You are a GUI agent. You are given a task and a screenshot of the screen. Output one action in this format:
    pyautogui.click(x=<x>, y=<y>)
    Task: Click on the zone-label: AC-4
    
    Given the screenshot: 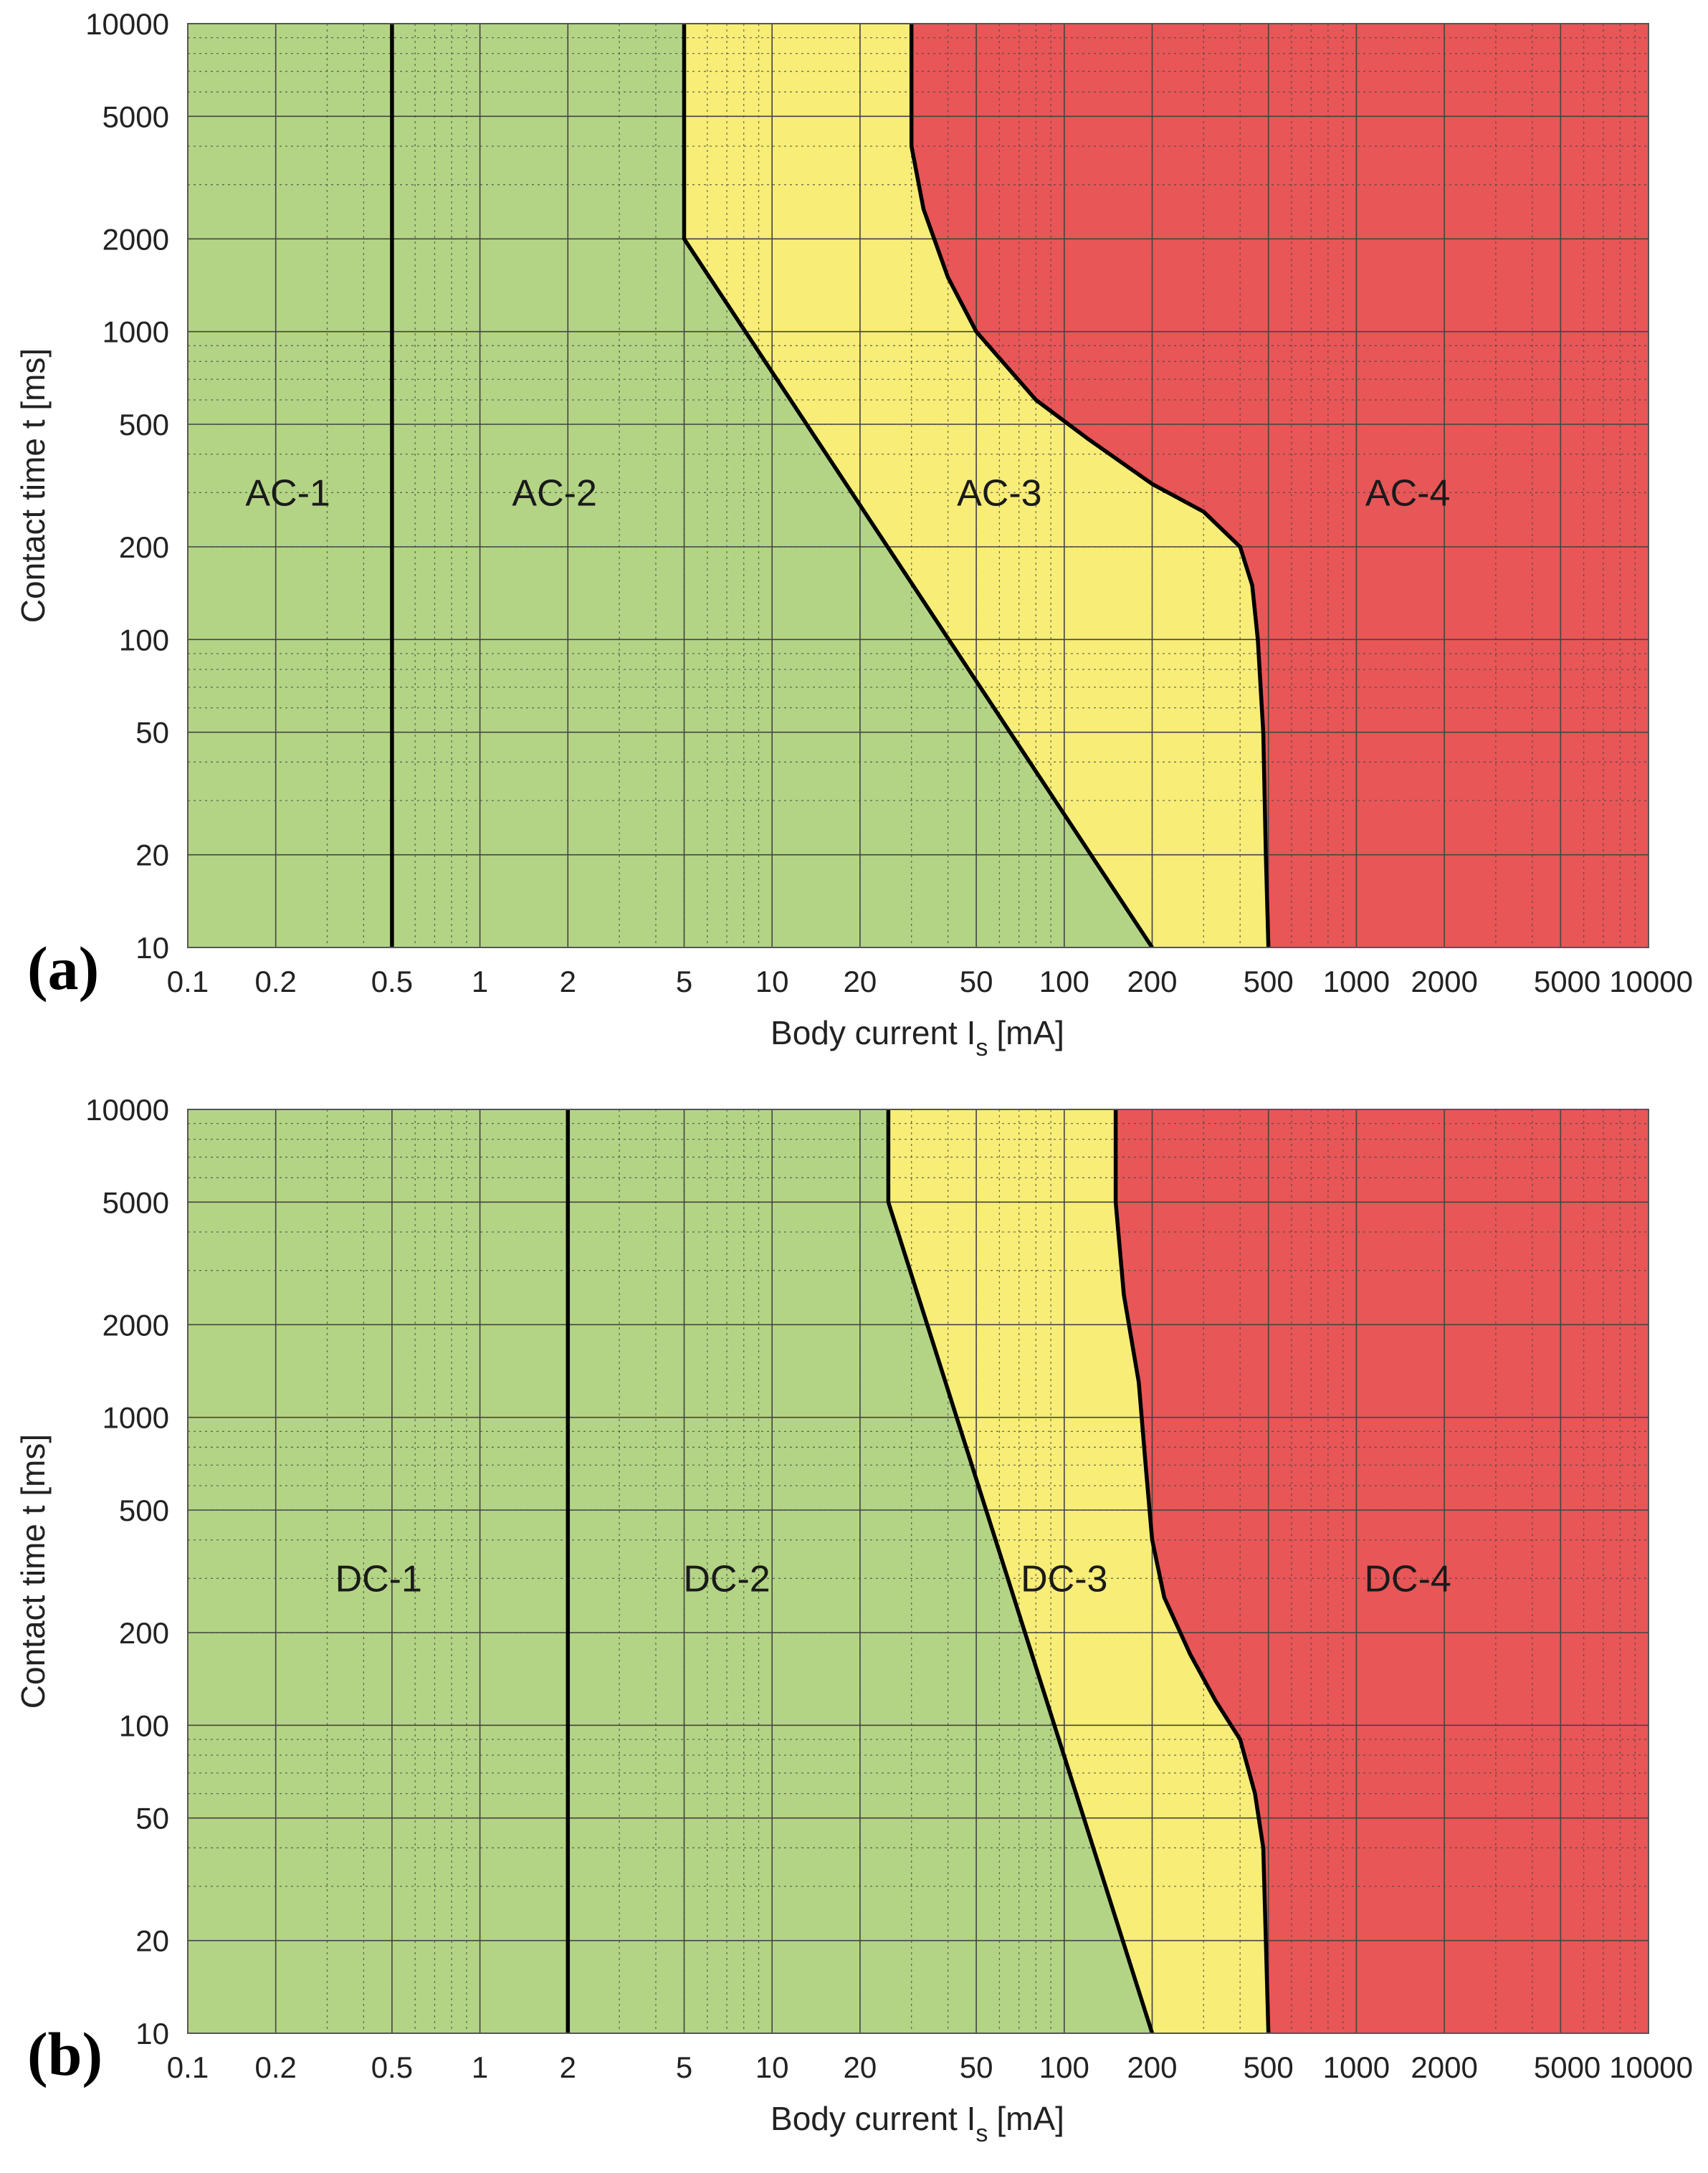 What is the action you would take?
    pyautogui.click(x=1407, y=493)
    